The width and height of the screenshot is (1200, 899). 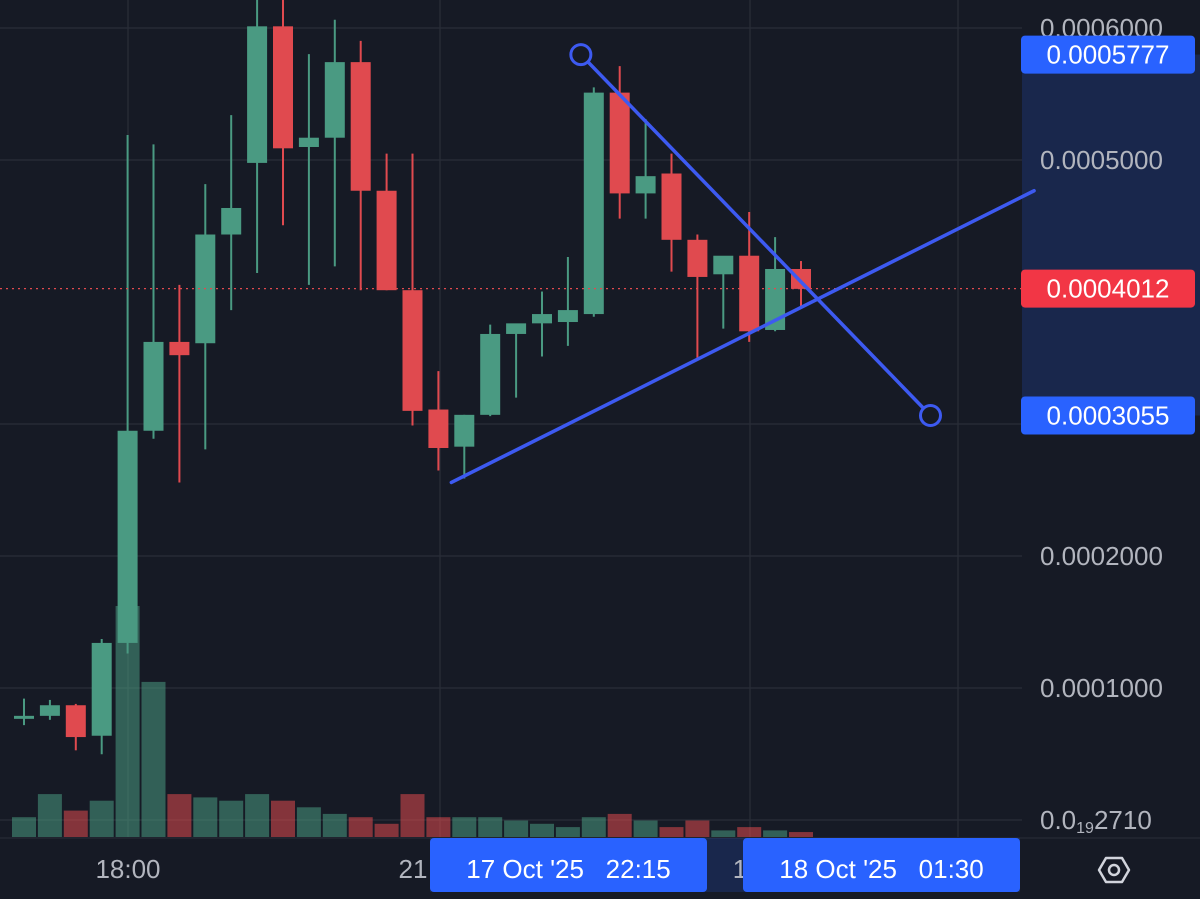 I want to click on price-tick-label: 0.0001000, so click(x=1101, y=688).